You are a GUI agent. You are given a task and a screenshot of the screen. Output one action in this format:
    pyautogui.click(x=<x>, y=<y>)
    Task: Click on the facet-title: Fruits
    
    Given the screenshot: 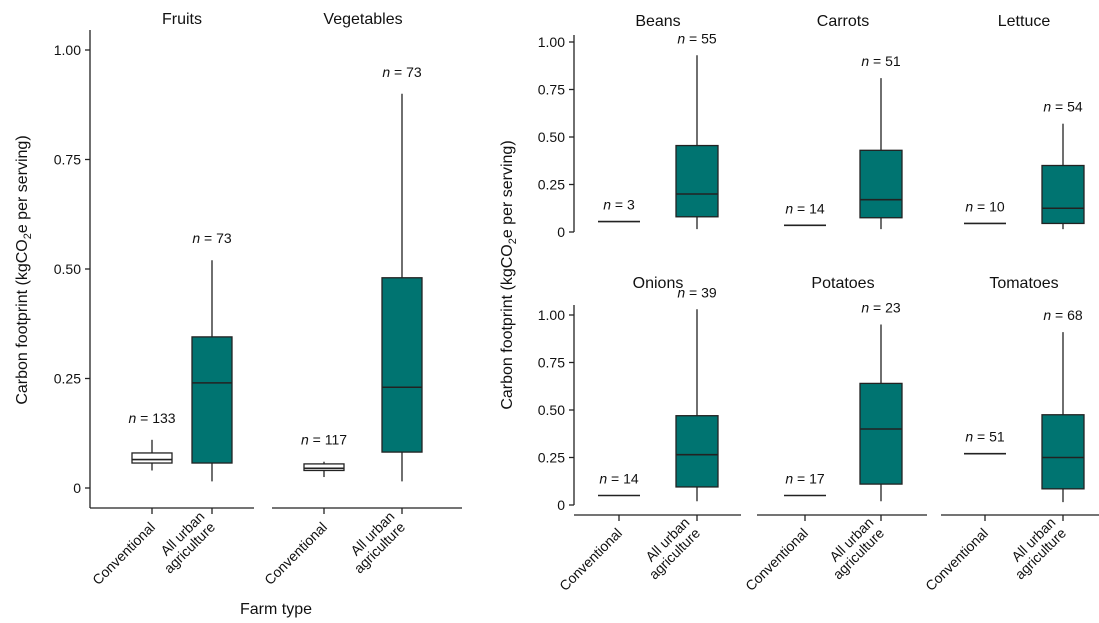 What is the action you would take?
    pyautogui.click(x=182, y=19)
    